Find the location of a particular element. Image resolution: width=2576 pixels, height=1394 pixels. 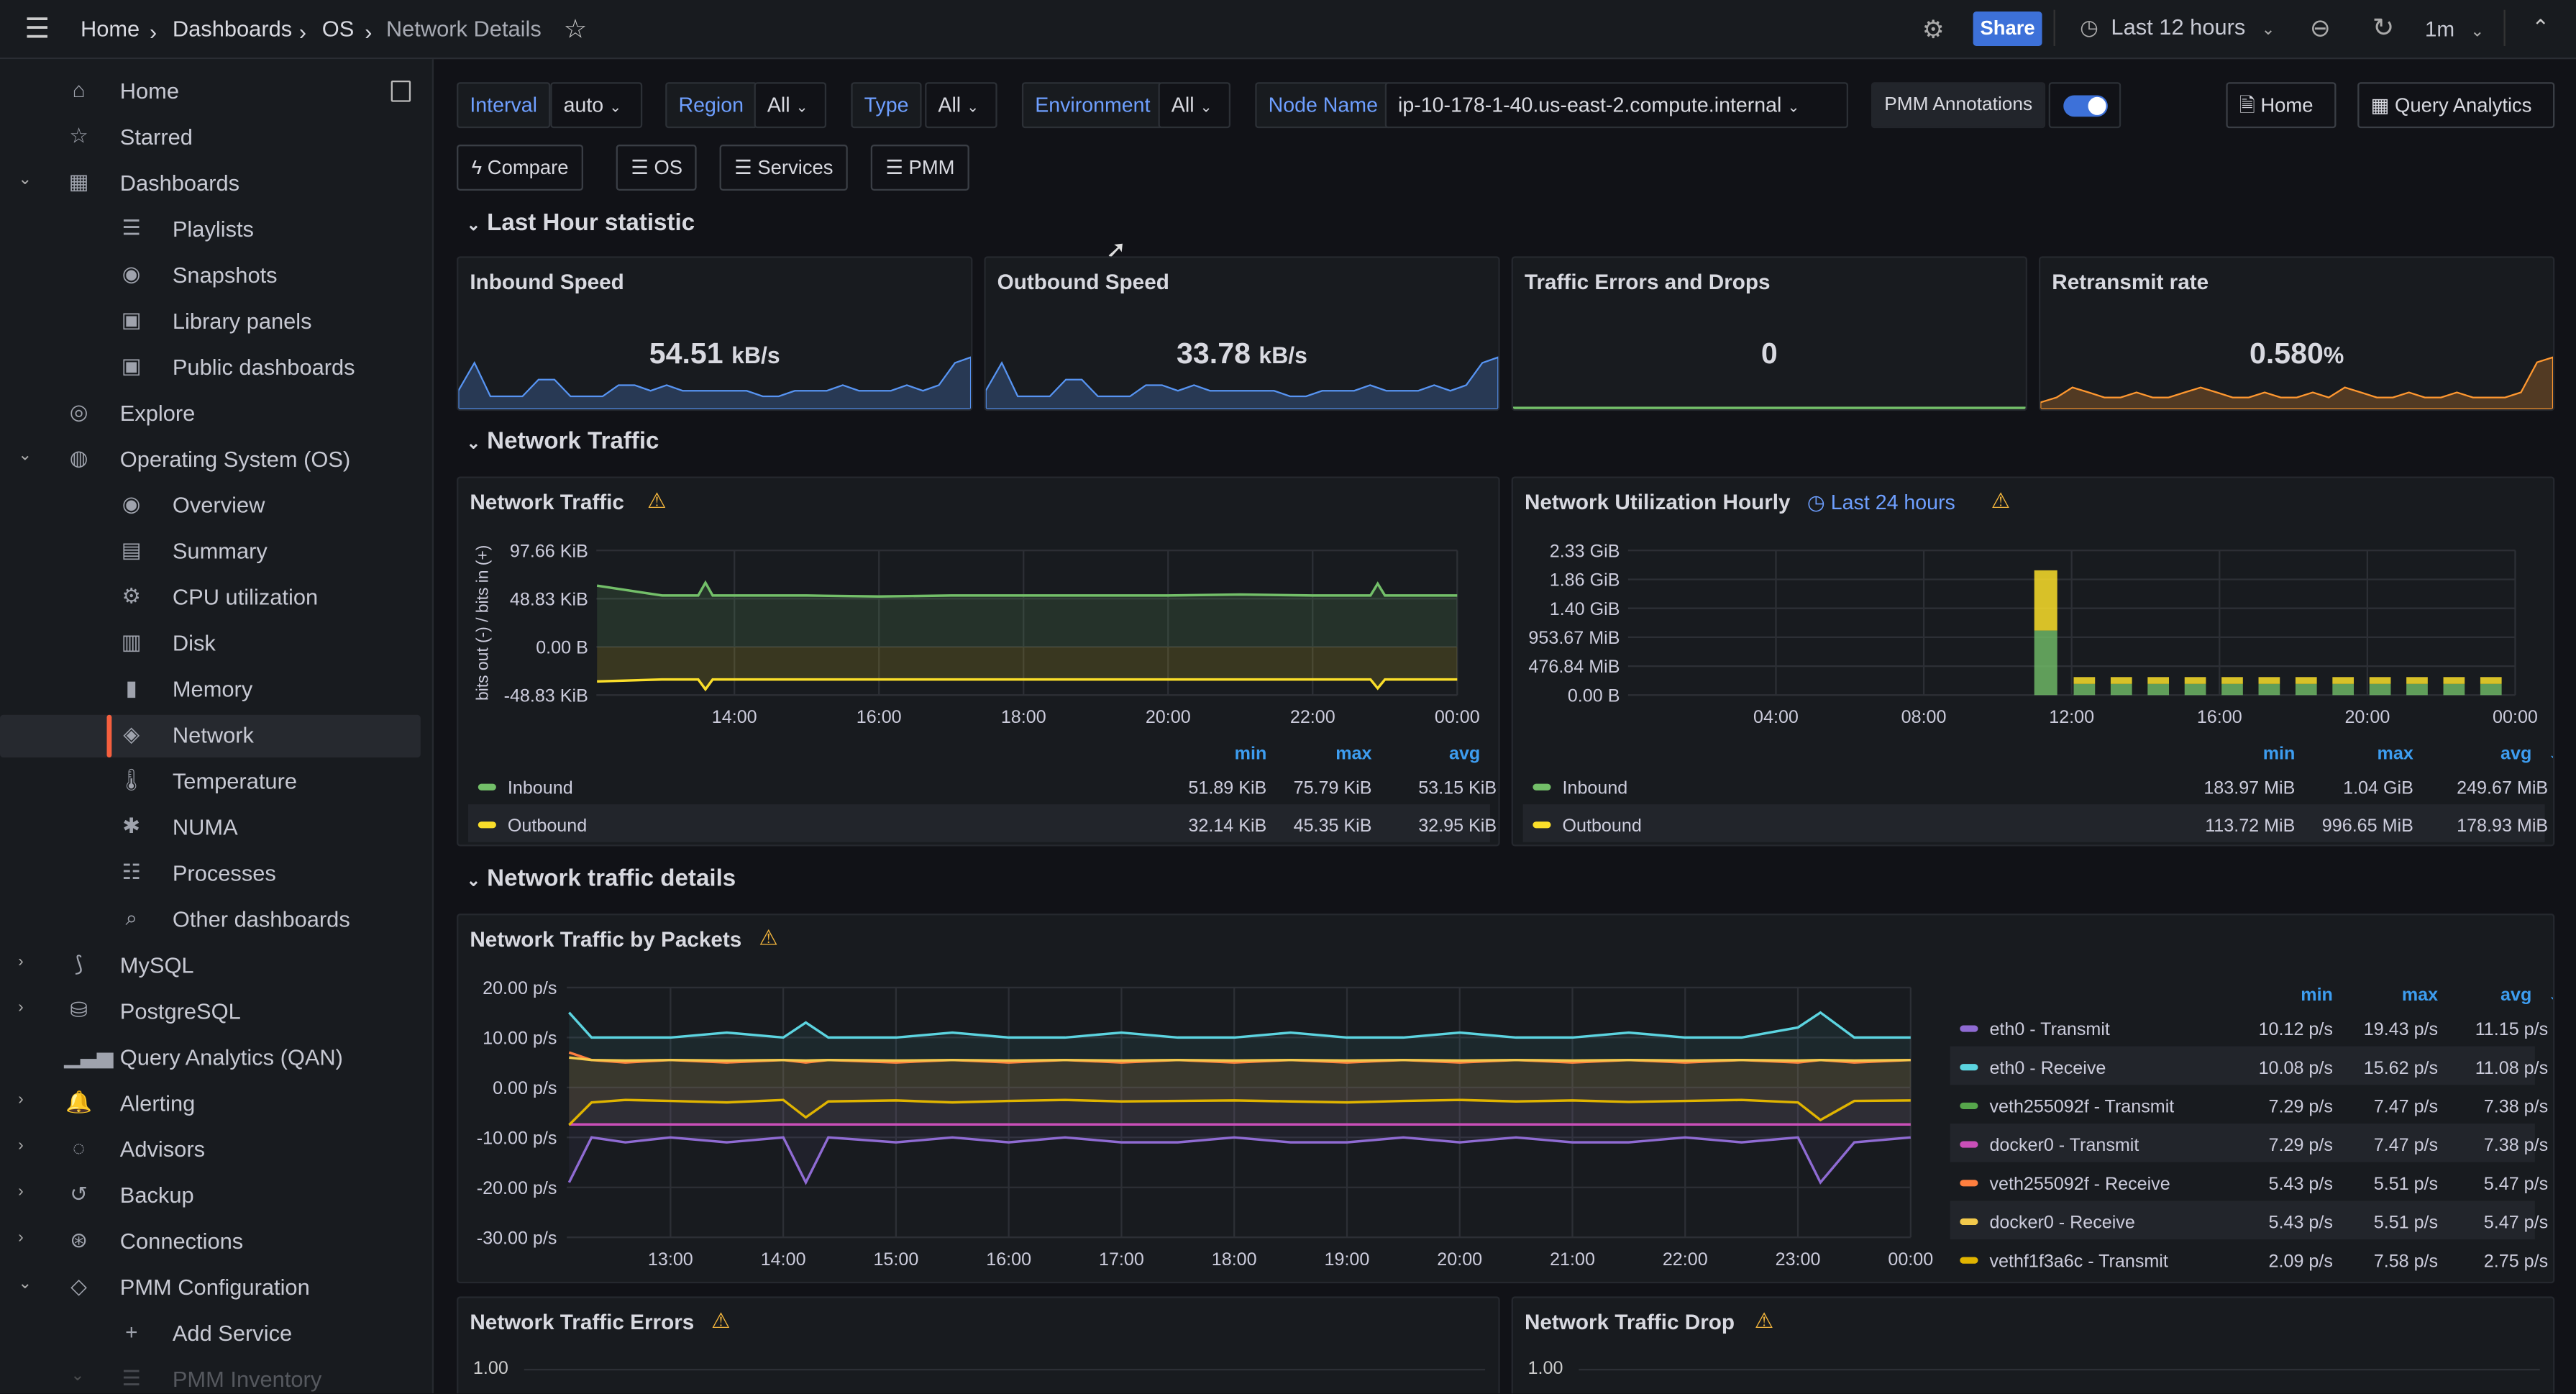

os-label: OS is located at coordinates (668, 168).